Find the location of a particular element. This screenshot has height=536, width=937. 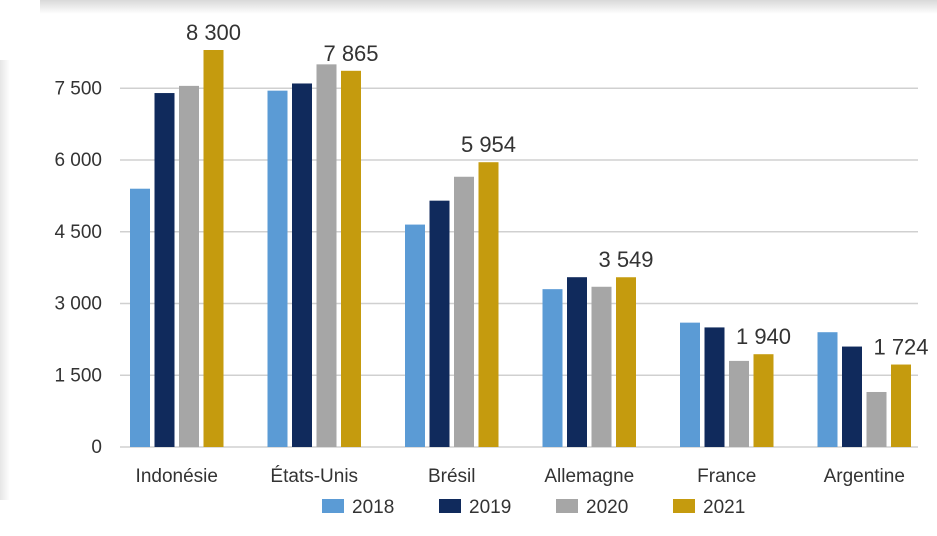

legend-label: 2020 is located at coordinates (607, 507).